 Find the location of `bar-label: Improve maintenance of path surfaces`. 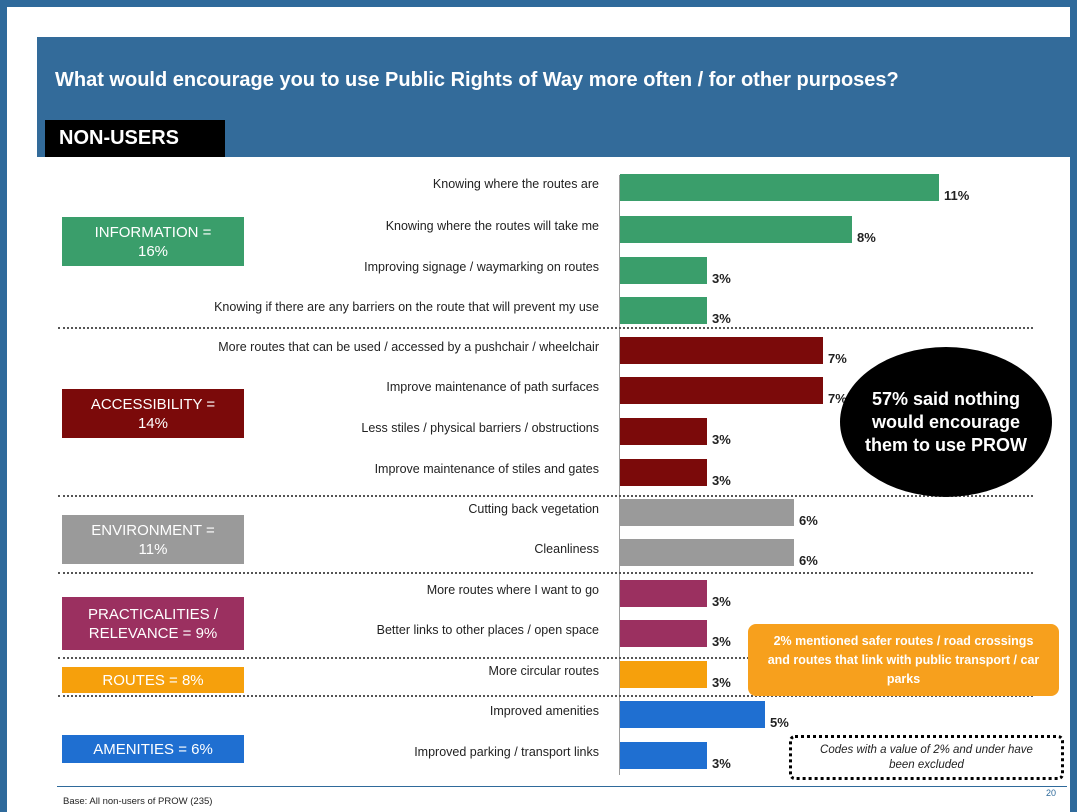

bar-label: Improve maintenance of path surfaces is located at coordinates (492, 387).